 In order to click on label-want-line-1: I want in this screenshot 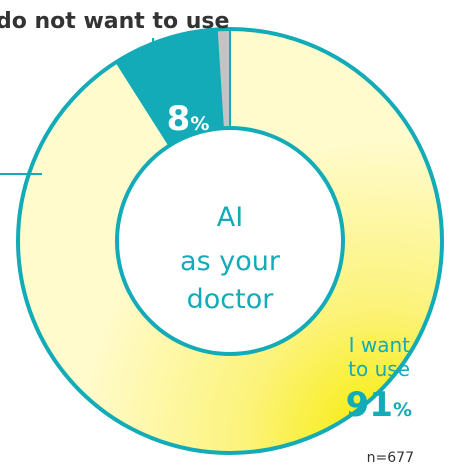, I will do `click(380, 345)`.